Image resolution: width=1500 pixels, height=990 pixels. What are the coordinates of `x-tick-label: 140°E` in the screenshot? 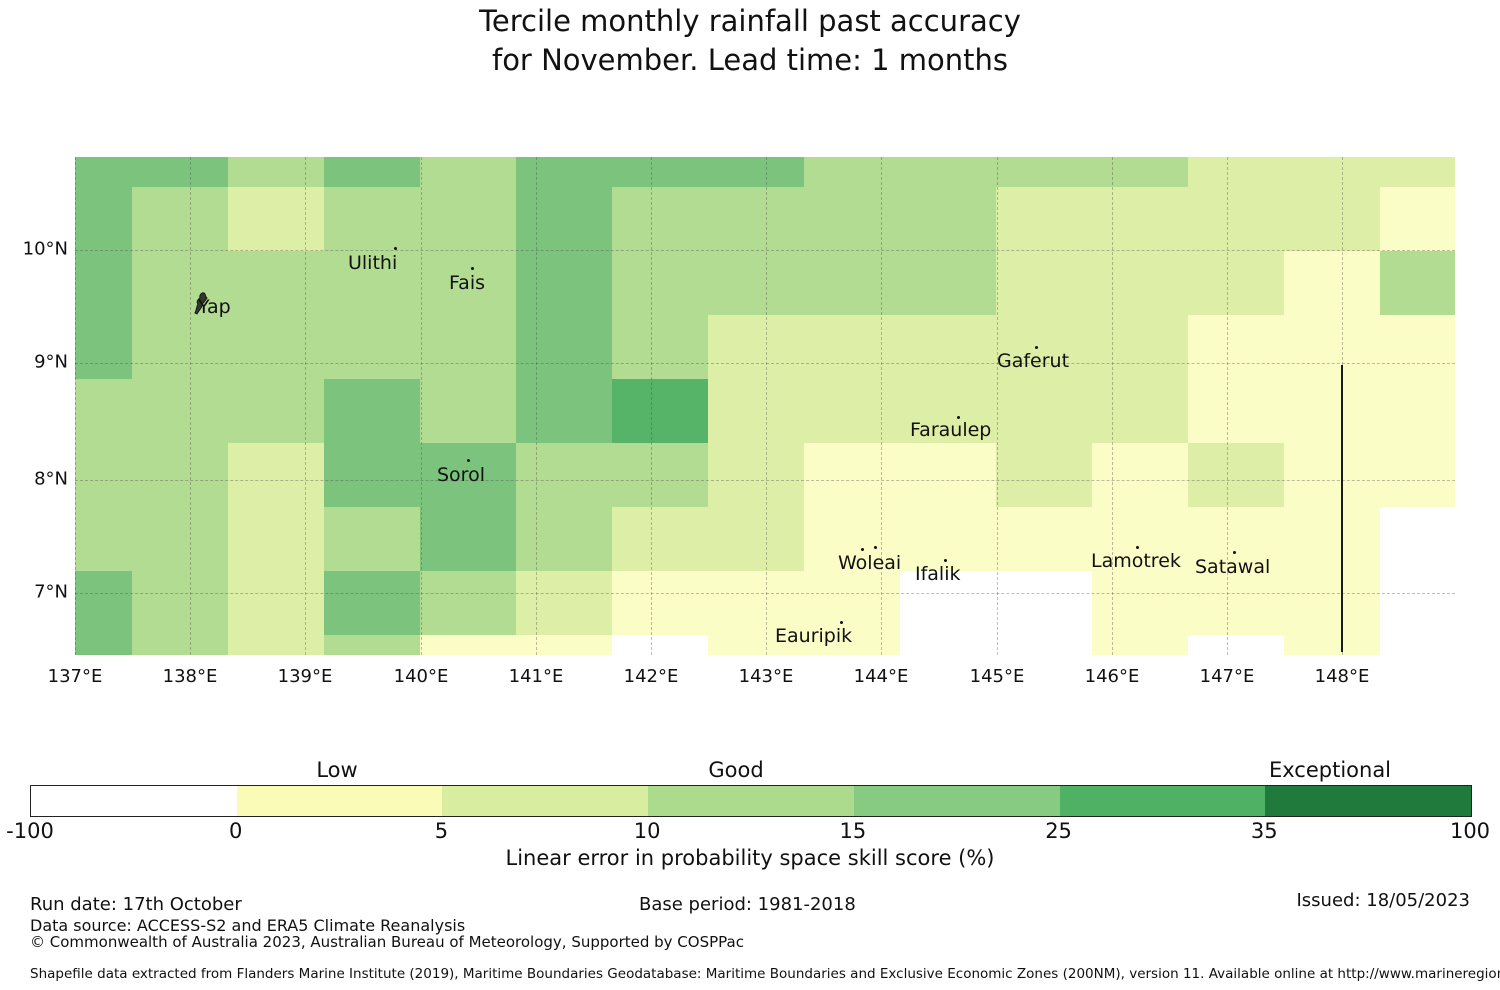 It's located at (421, 676).